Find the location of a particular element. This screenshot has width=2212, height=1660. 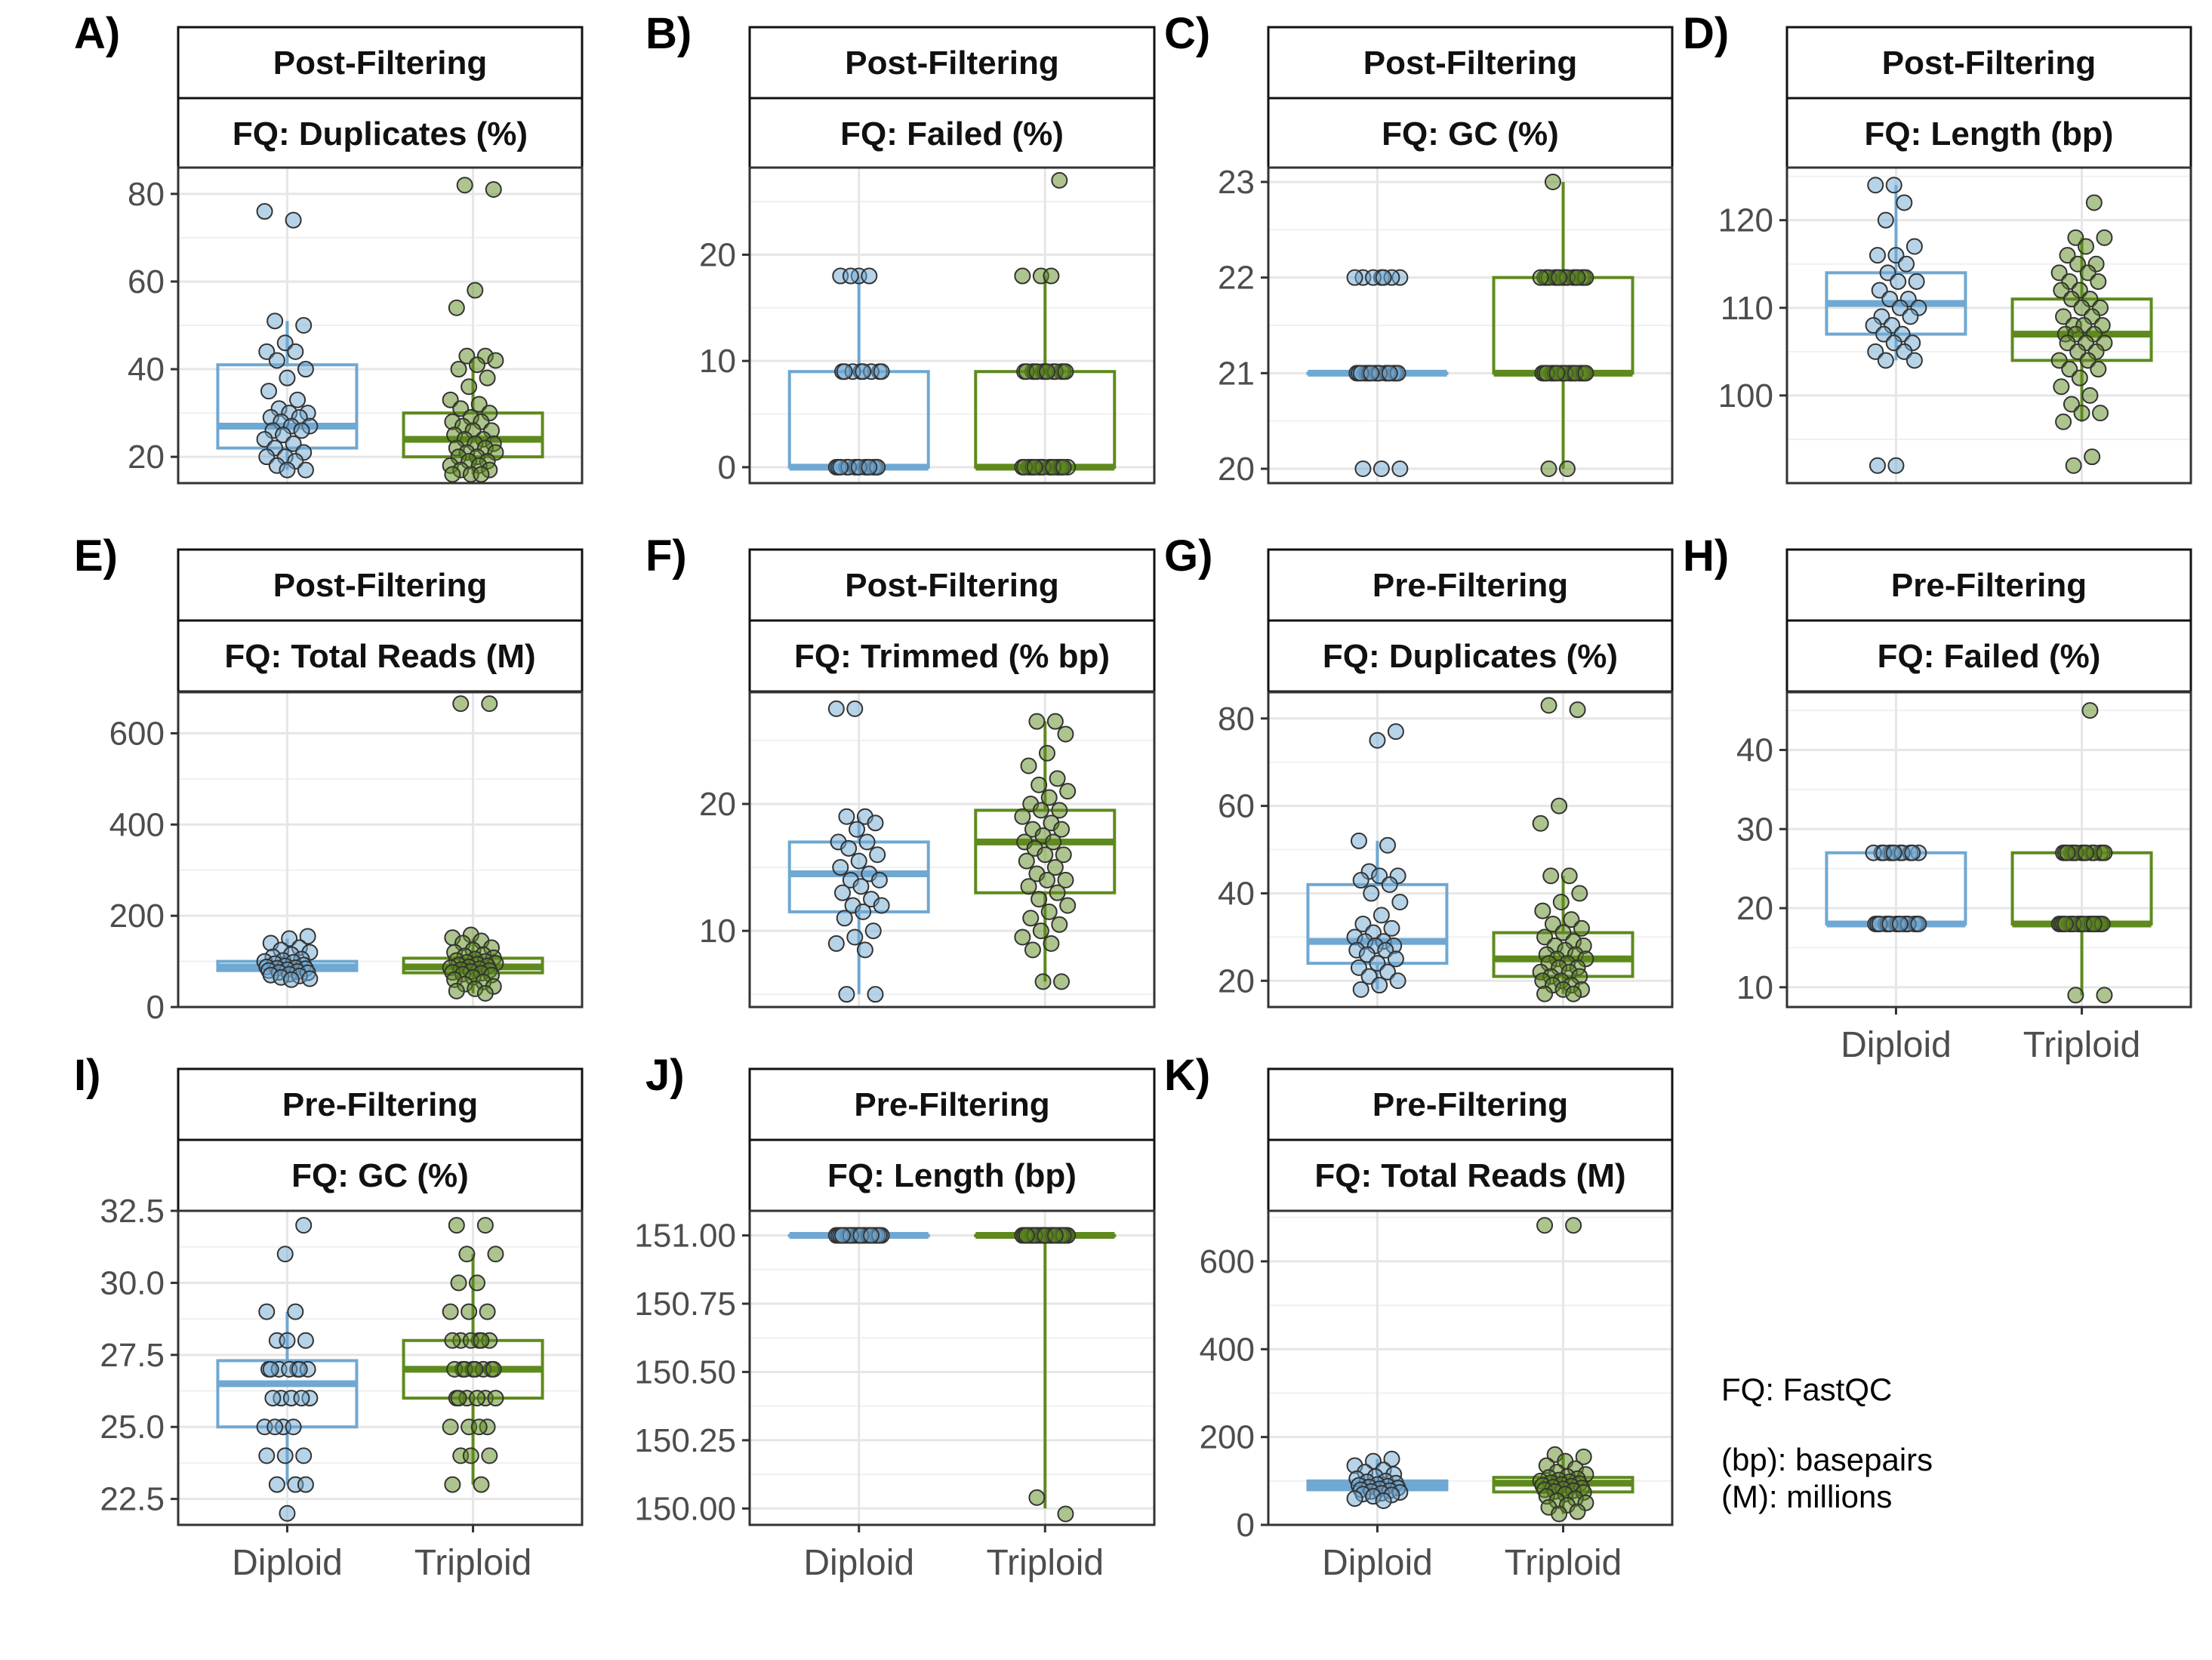

panel-letter: J) is located at coordinates (665, 1076).